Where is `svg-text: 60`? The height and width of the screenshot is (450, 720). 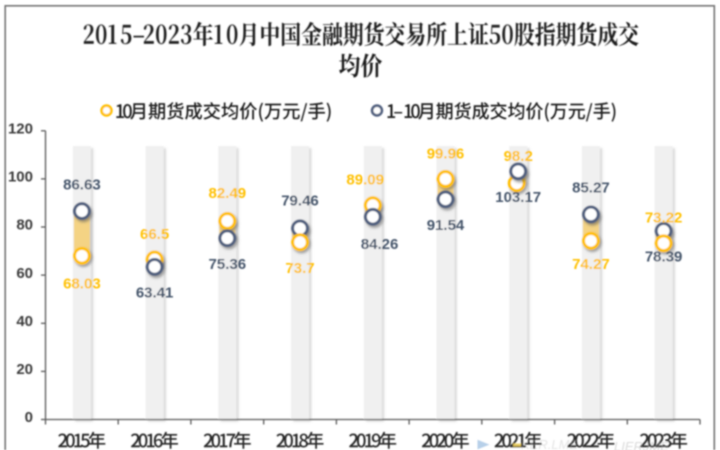 svg-text: 60 is located at coordinates (24, 273).